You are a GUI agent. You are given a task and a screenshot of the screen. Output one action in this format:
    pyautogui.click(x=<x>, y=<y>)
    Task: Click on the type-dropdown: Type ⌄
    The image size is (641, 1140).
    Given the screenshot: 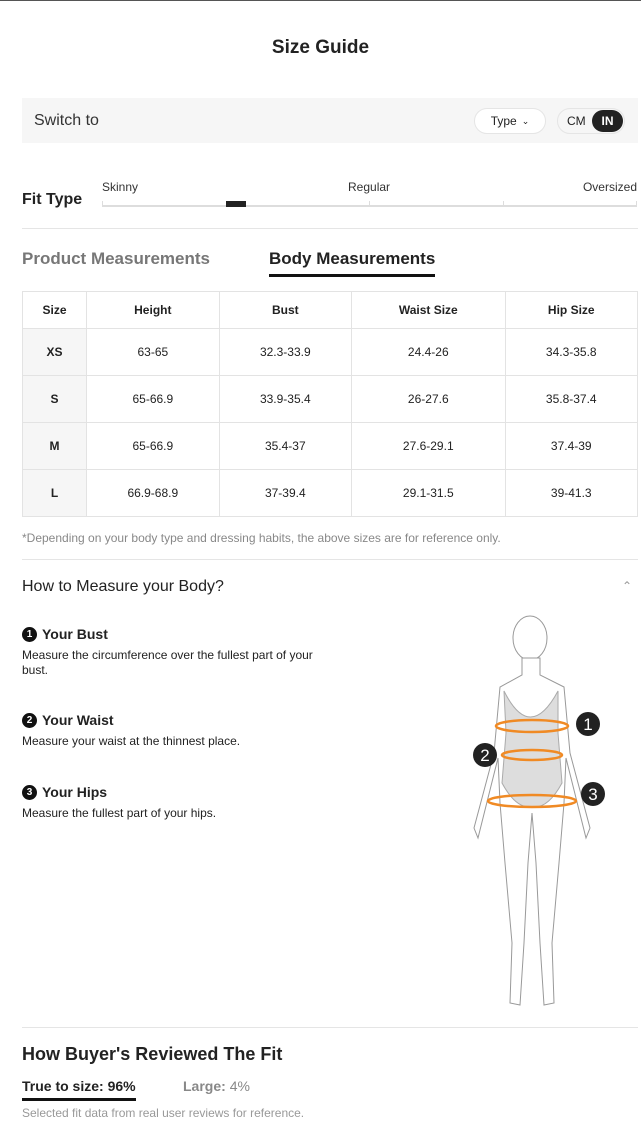 What is the action you would take?
    pyautogui.click(x=510, y=121)
    